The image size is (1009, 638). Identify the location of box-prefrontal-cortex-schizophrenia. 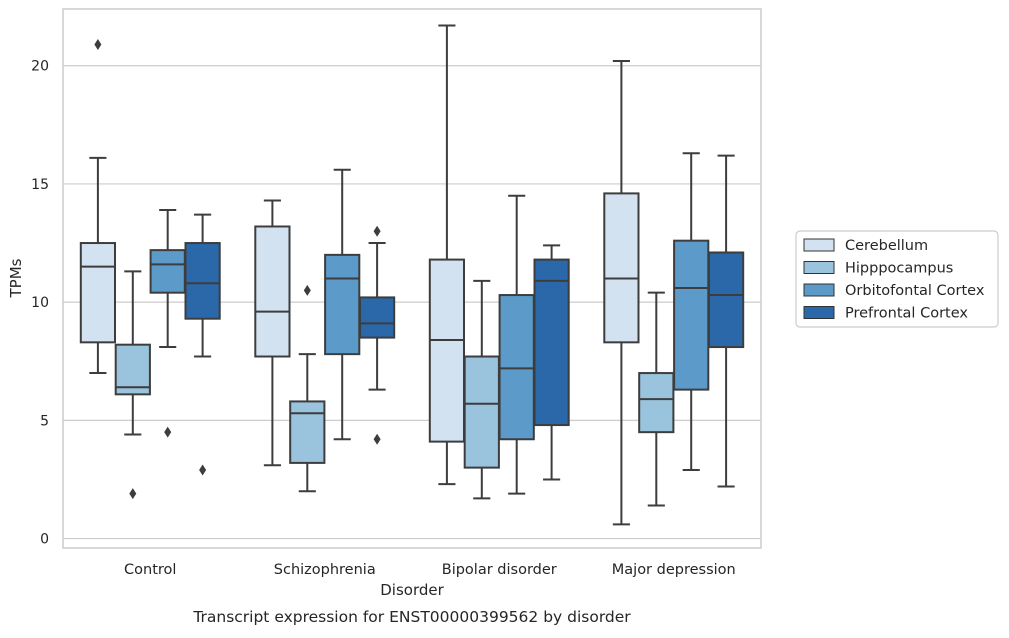
(377, 335).